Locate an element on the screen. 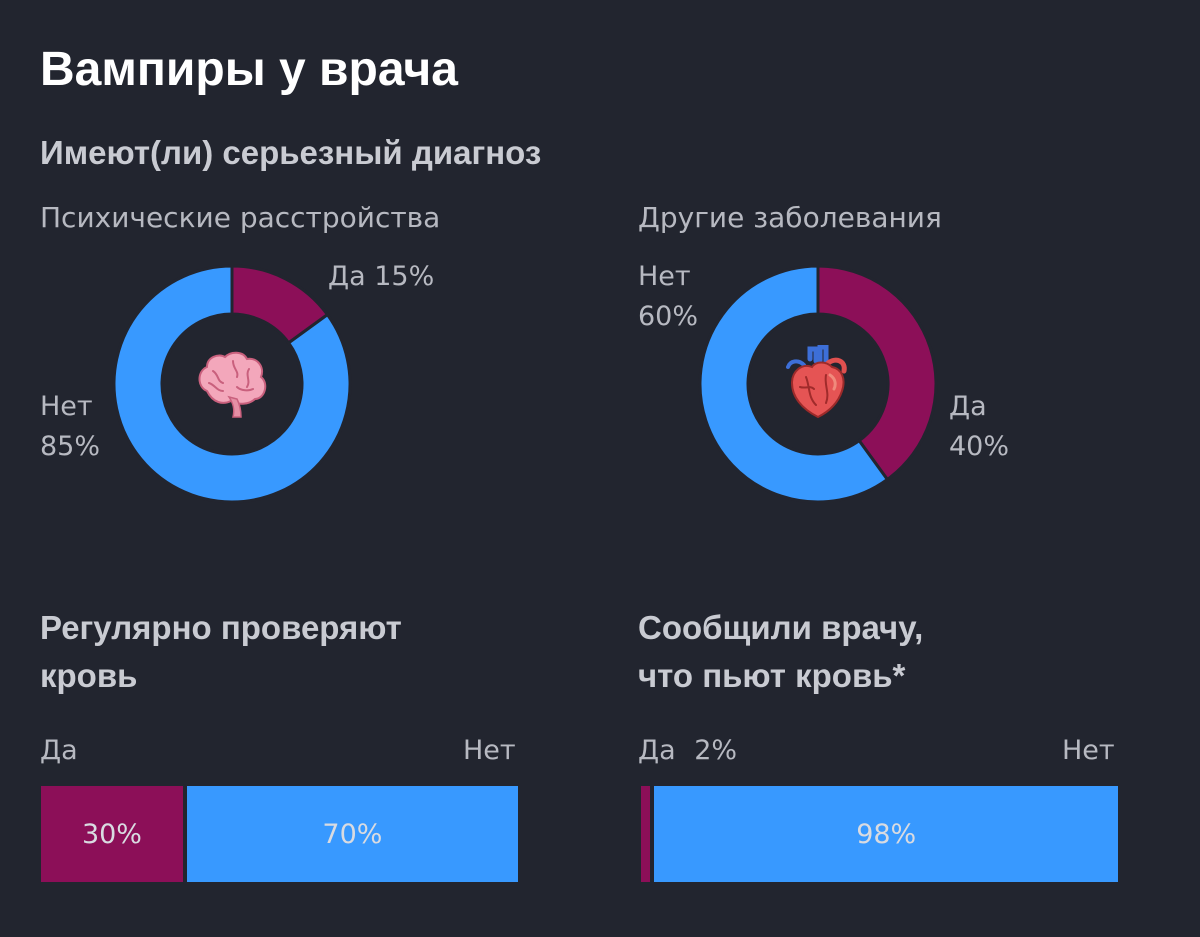 This screenshot has height=937, width=1200. no-label: Нет 85% is located at coordinates (70, 427).